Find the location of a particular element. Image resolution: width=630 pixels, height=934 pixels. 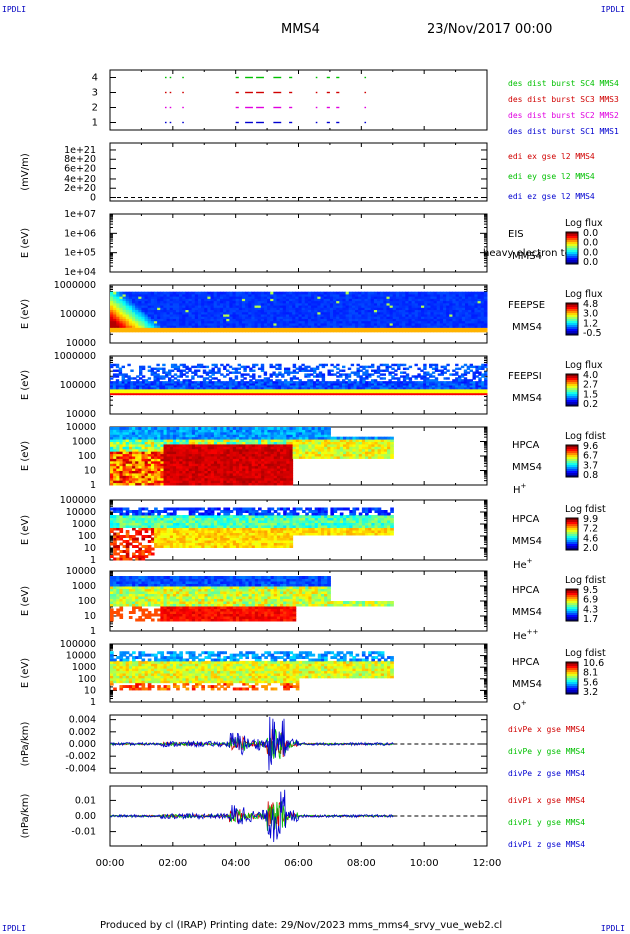

y-tick-label-hpca_hepp: 10000 is located at coordinates (81, 571).